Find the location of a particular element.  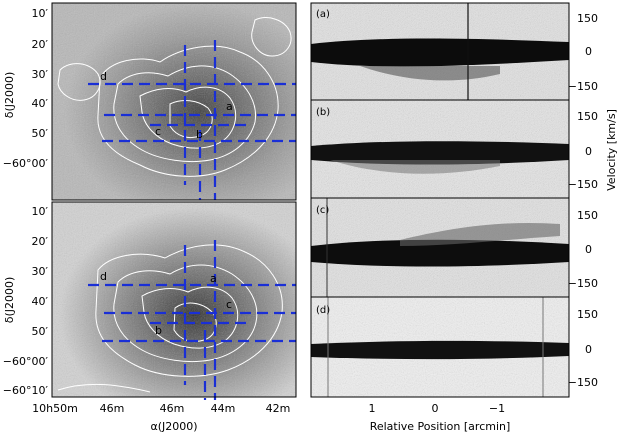

xtick: 42m is located at coordinates (278, 408).